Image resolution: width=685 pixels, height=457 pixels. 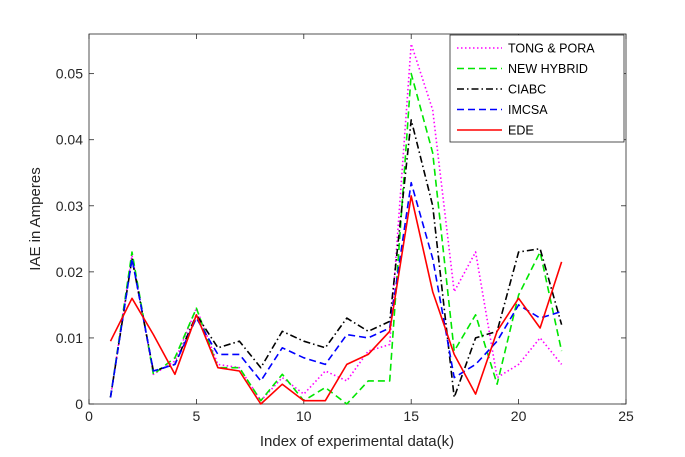 I want to click on y-tick-label: 0.01, so click(x=69, y=338).